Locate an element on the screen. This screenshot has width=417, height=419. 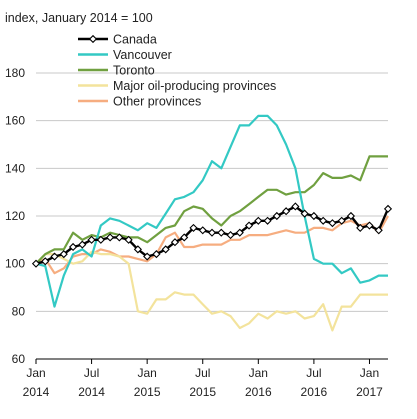
y-tick-label: 140 is located at coordinates (15, 168).